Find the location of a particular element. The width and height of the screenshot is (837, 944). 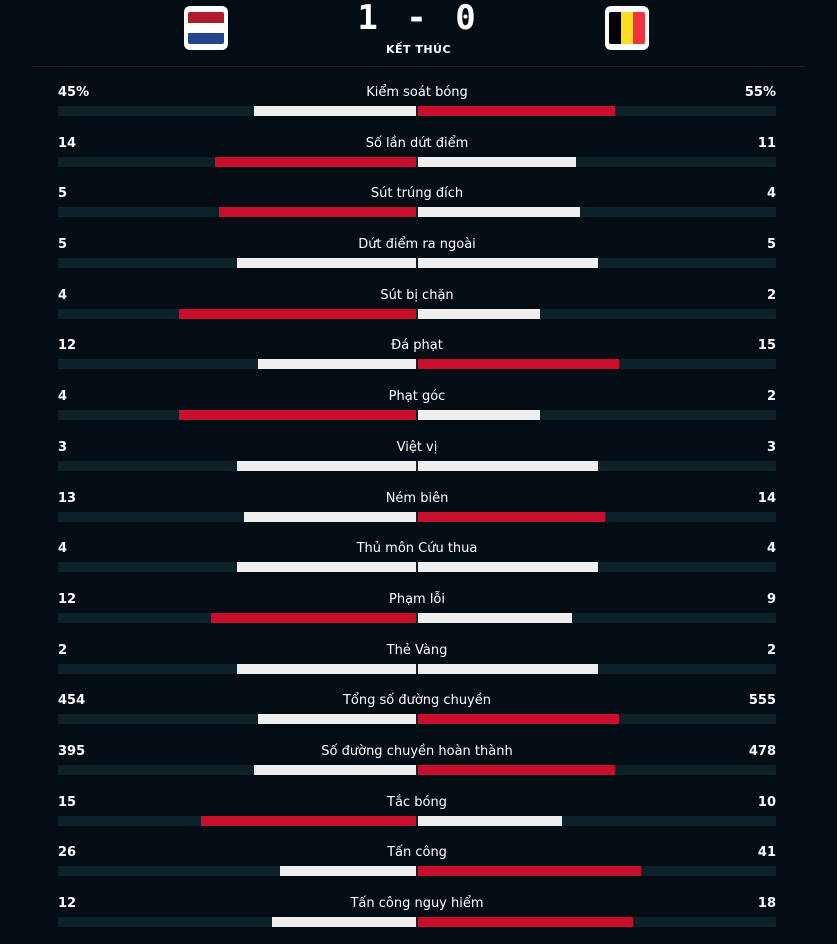

stat-values: Tắc bóng 15 10 is located at coordinates (417, 803).